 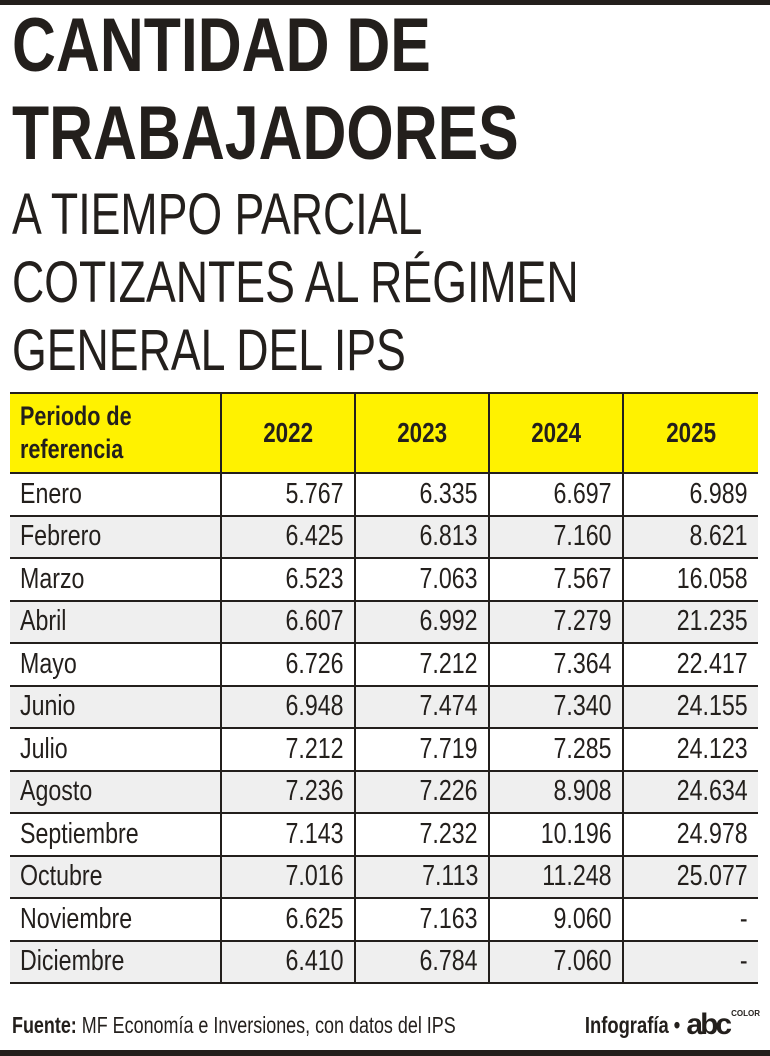 What do you see at coordinates (287, 707) in the screenshot?
I see `value-cell: 6.948` at bounding box center [287, 707].